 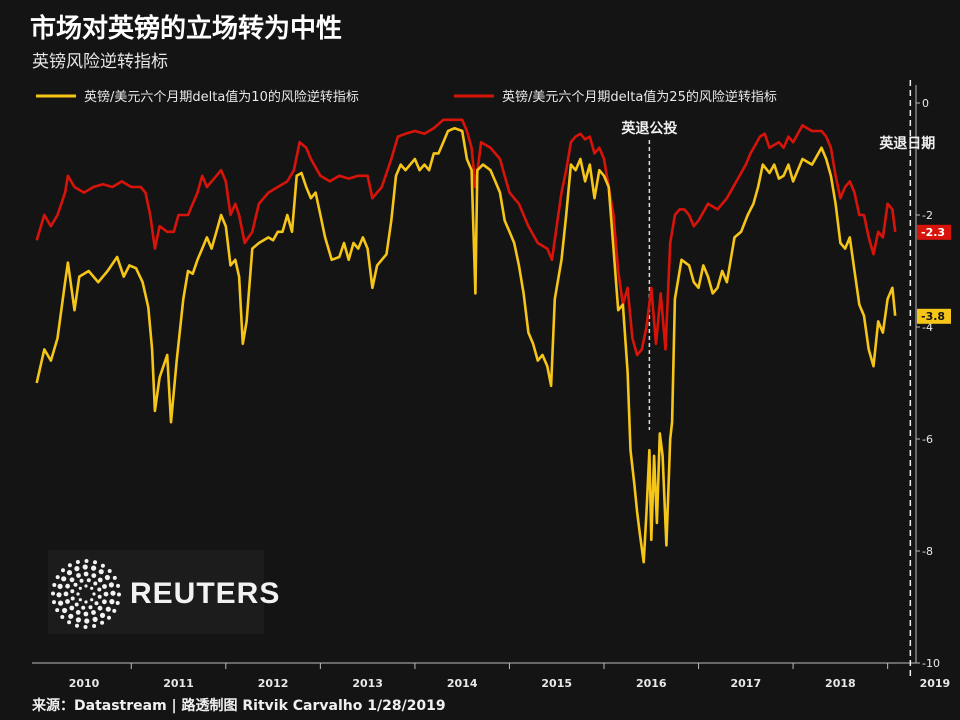 I want to click on annotation-label-brexit-date: 英退日期, so click(x=906, y=143).